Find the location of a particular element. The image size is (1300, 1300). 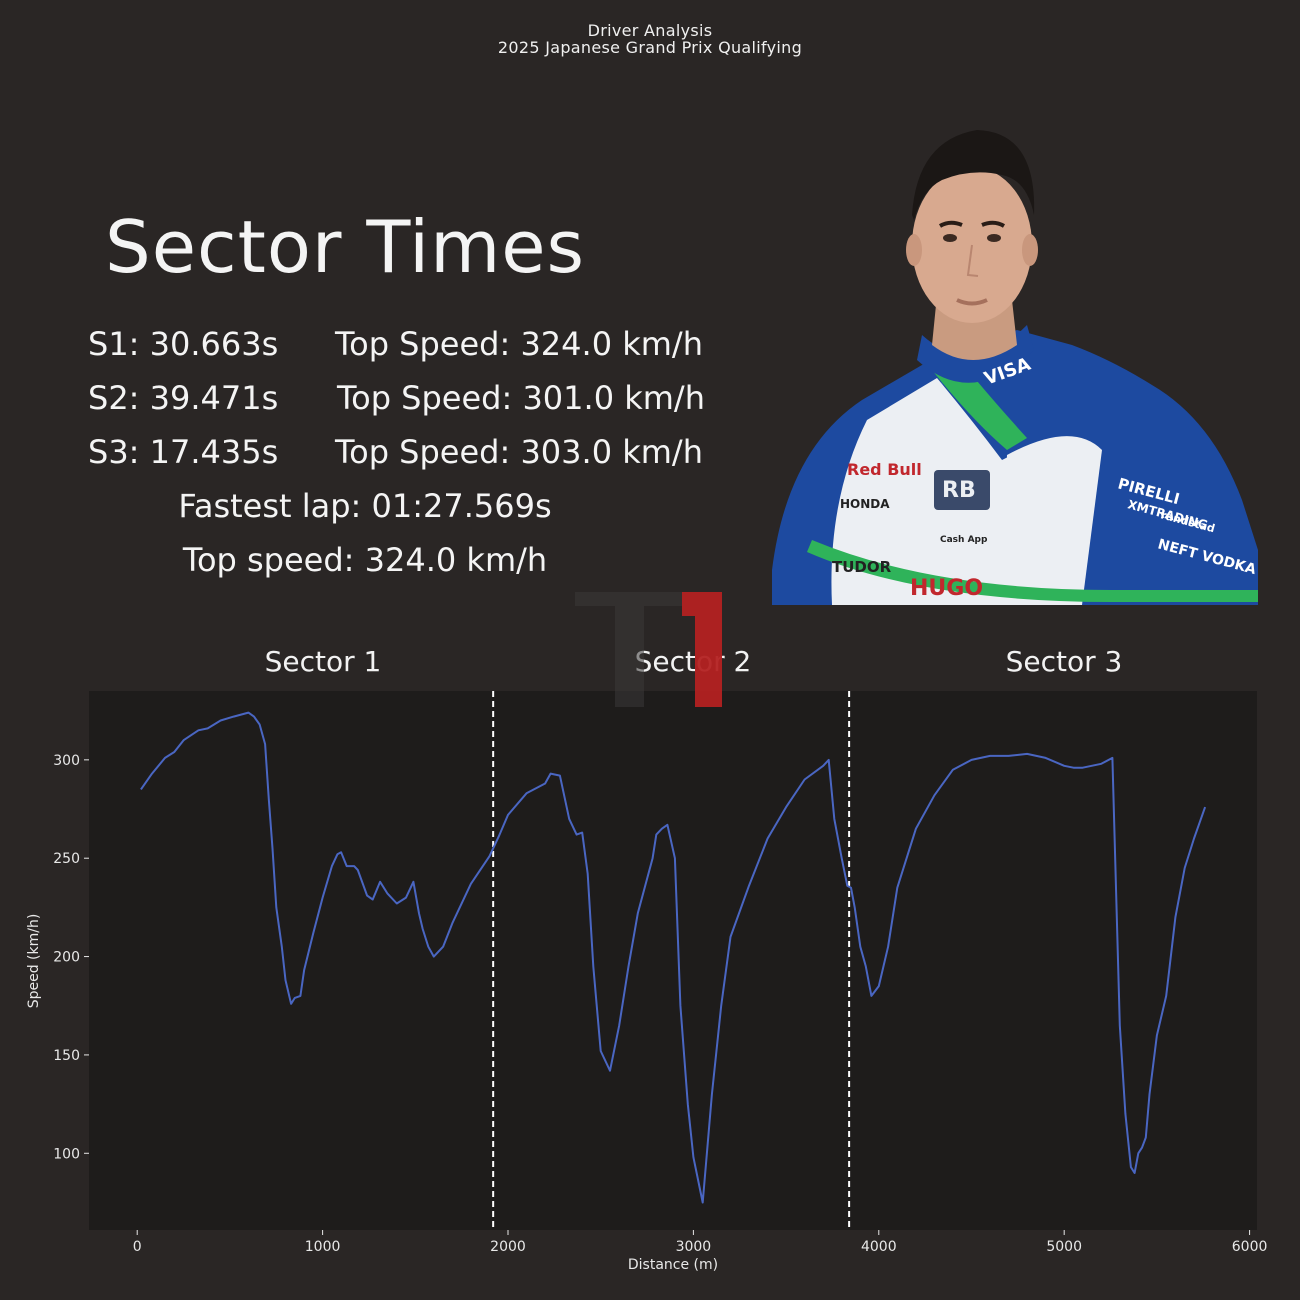

x-tick-label: 0 is located at coordinates (137, 1247).